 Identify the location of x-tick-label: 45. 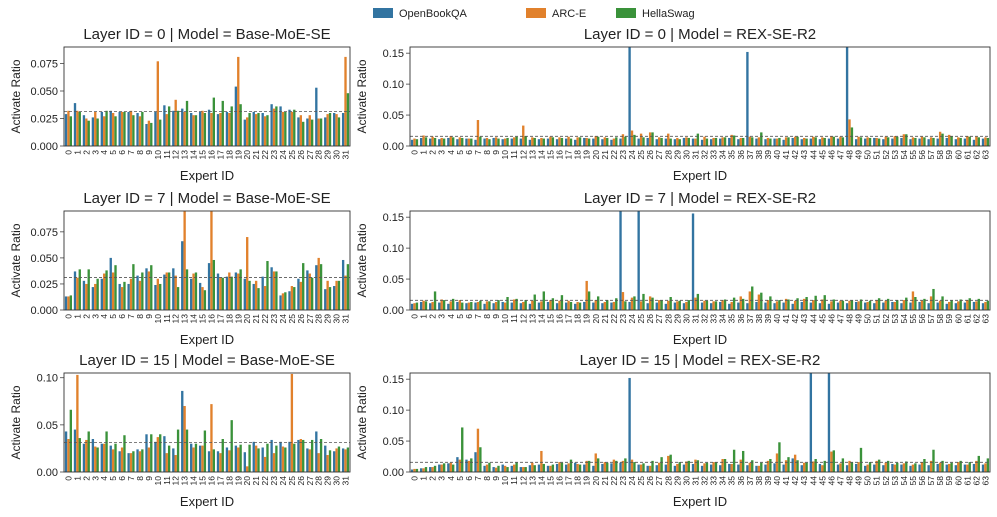
(822, 319).